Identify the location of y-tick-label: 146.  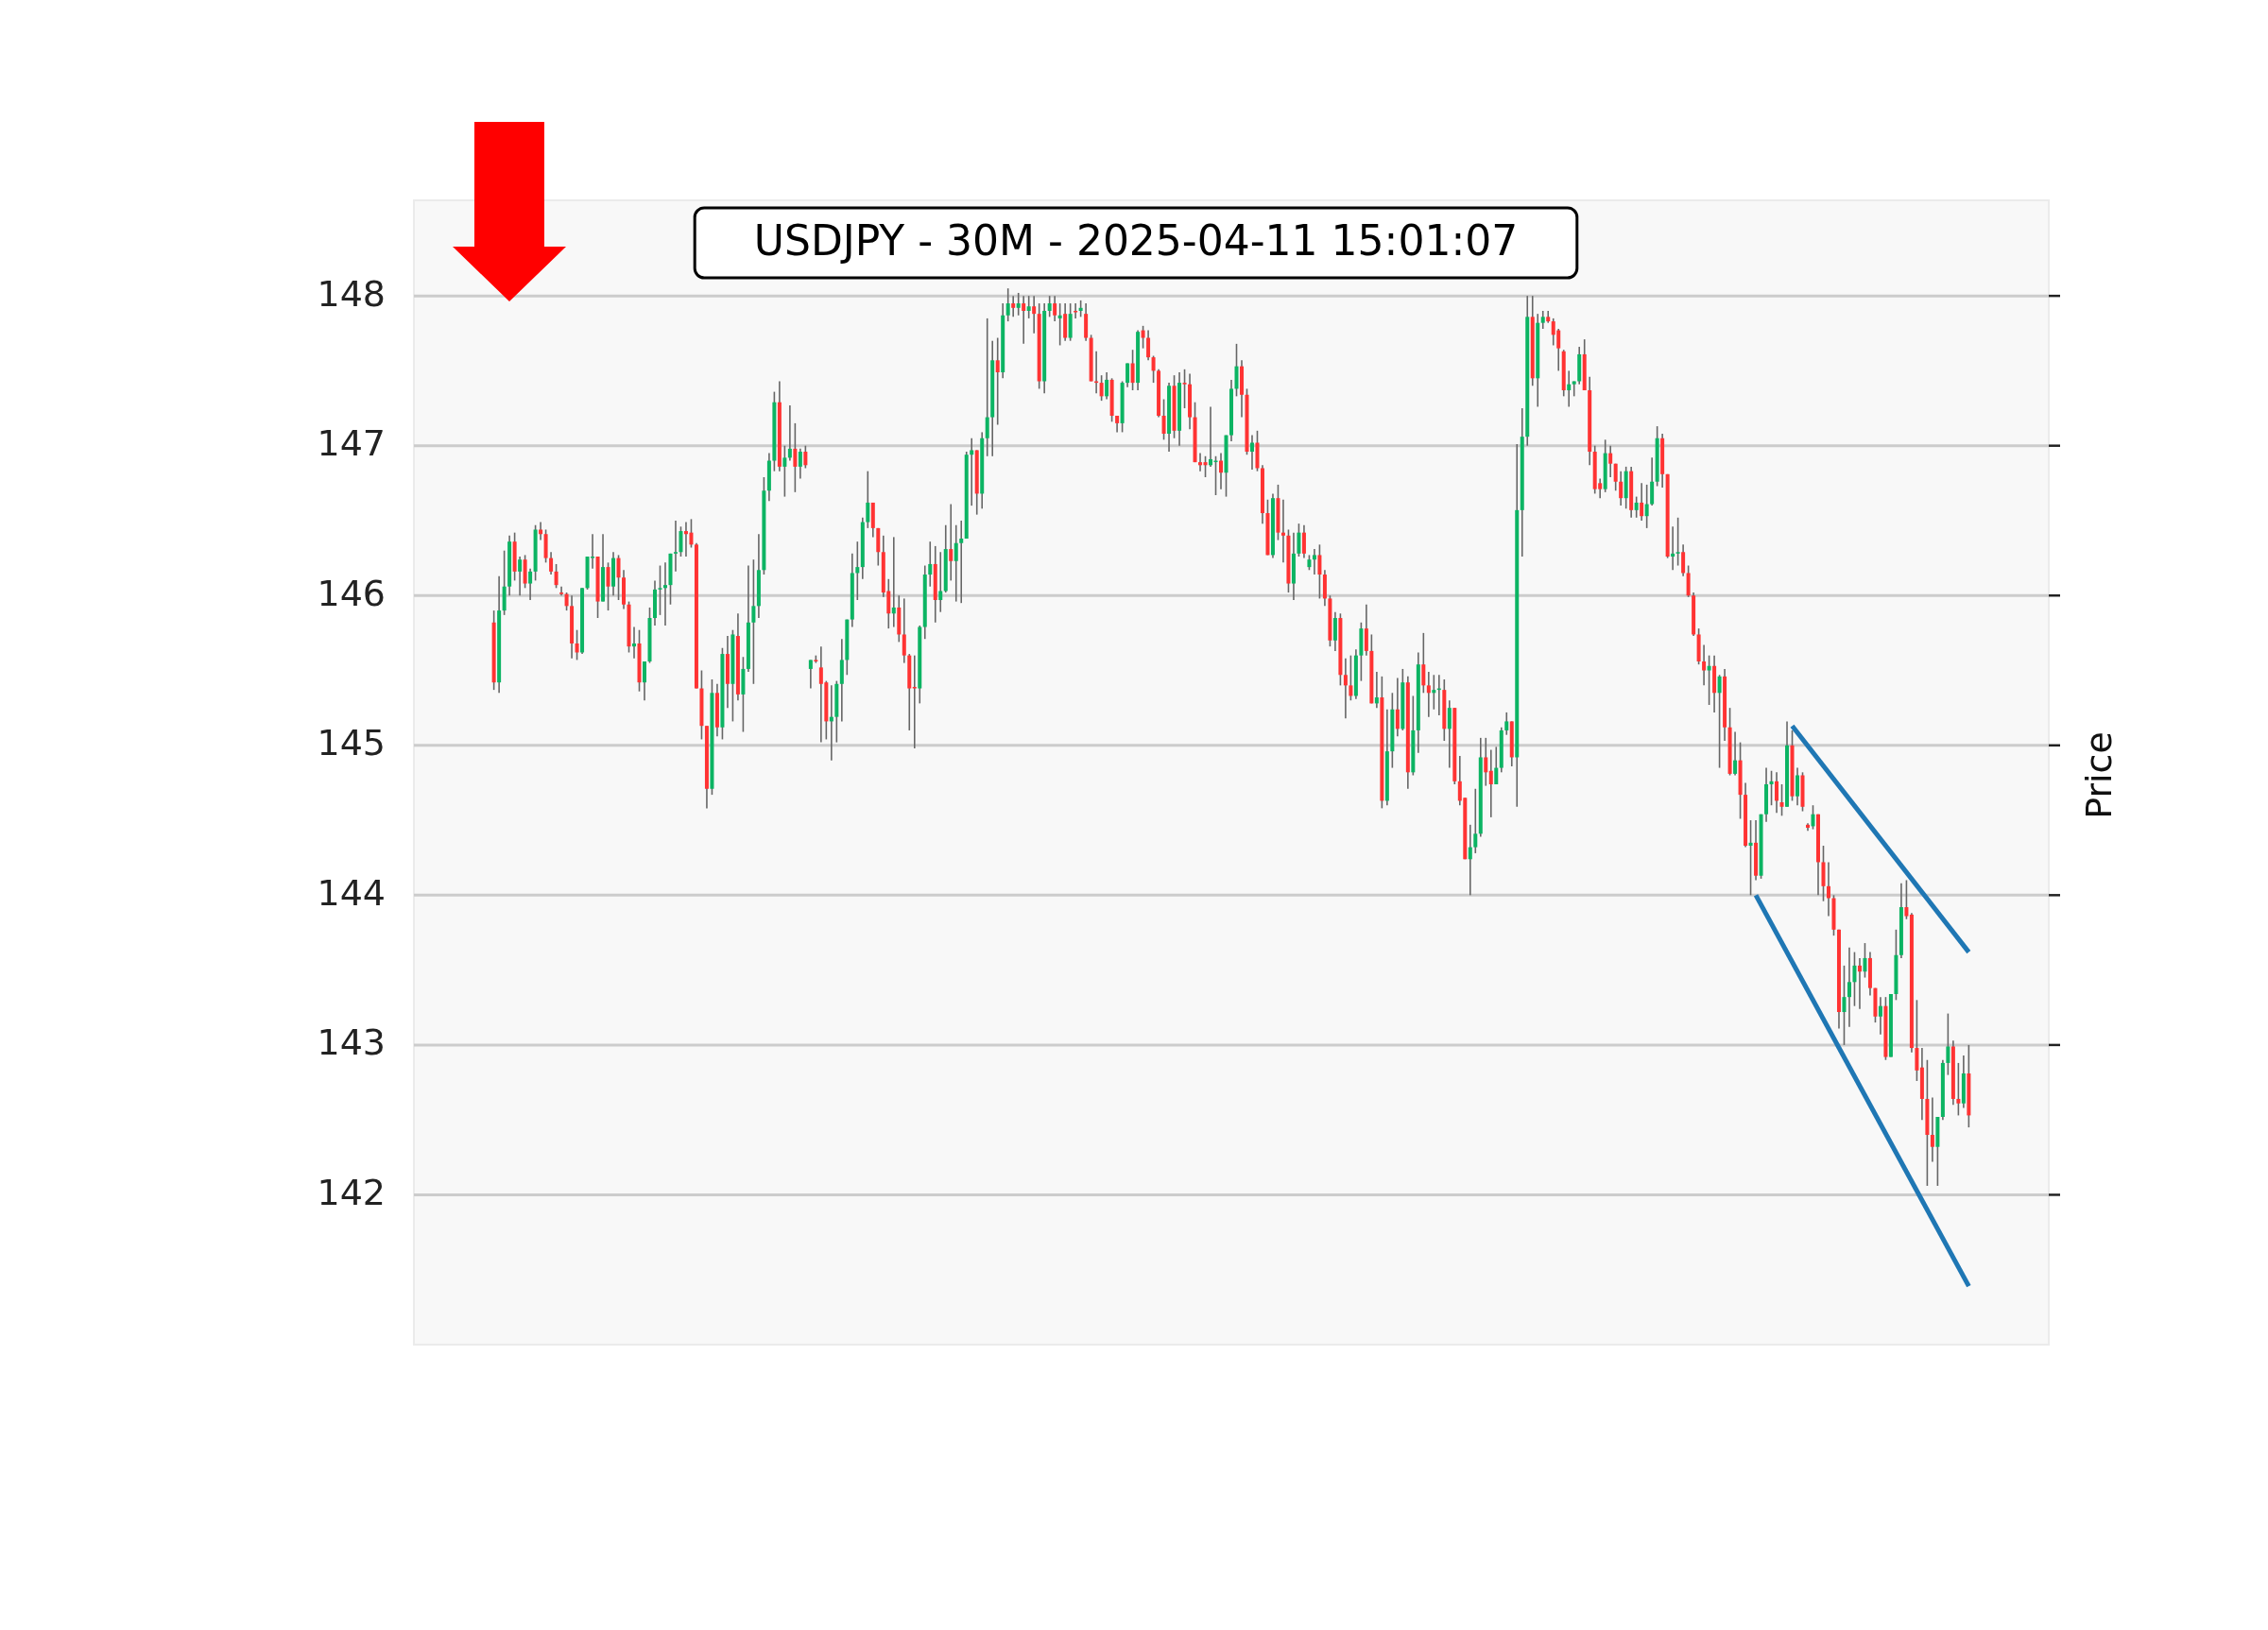
(351, 593).